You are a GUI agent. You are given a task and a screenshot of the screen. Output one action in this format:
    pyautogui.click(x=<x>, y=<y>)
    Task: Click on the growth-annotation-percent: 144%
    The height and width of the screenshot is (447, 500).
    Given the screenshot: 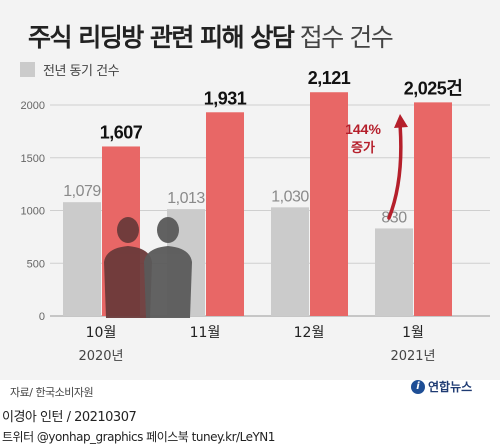 What is the action you would take?
    pyautogui.click(x=363, y=129)
    